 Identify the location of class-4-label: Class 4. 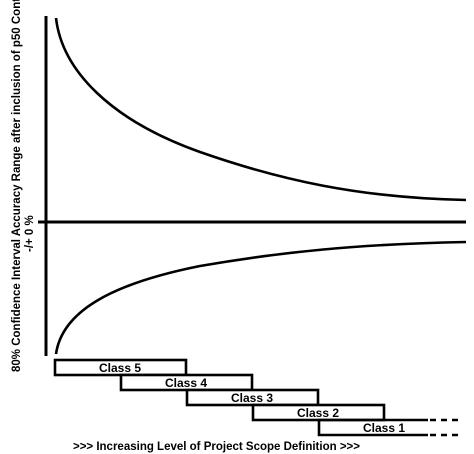
(186, 383).